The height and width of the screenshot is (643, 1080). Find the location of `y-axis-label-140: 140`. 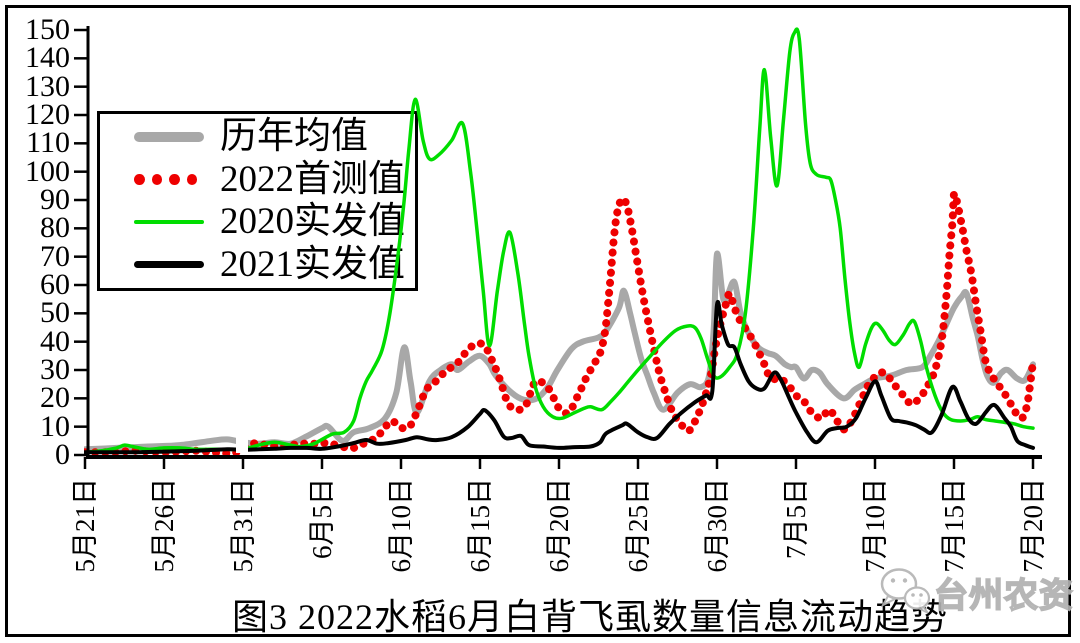

y-axis-label-140: 140 is located at coordinates (47, 58).